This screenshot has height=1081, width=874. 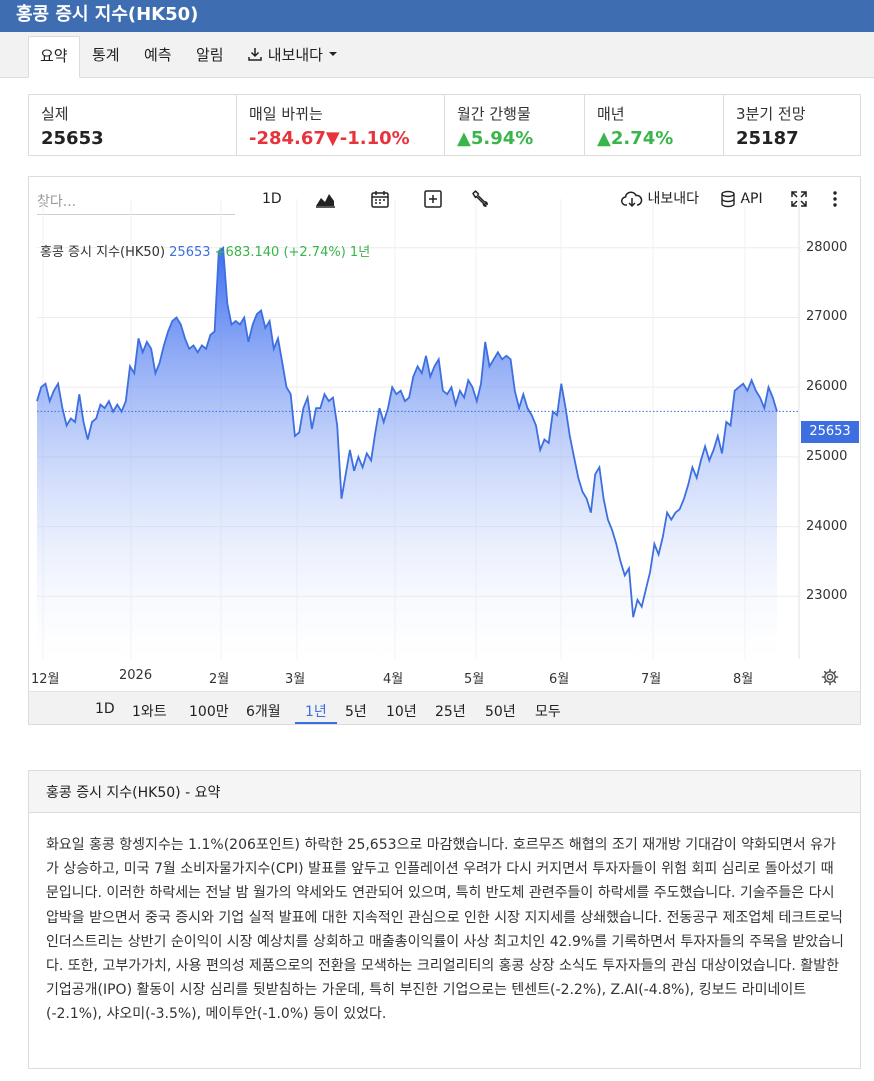 What do you see at coordinates (437, 55) in the screenshot?
I see `tabs-bar: 요약 통계 예측 알림 내보내다` at bounding box center [437, 55].